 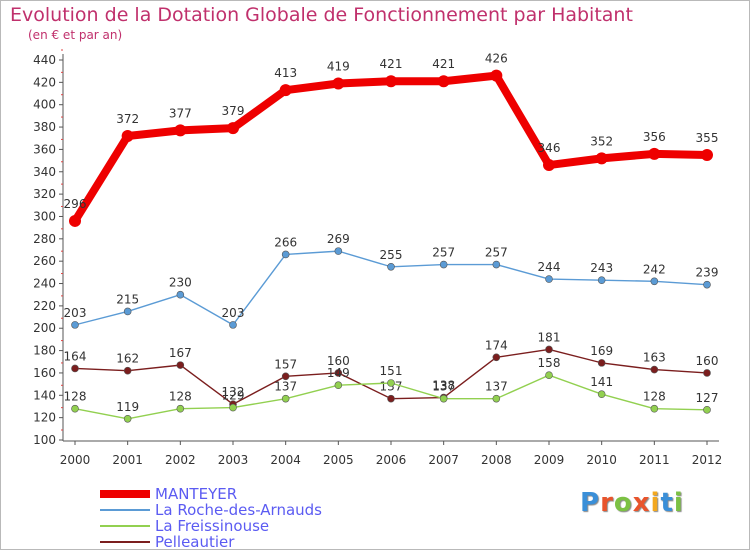 What do you see at coordinates (443, 460) in the screenshot?
I see `x-tick-label: 2007` at bounding box center [443, 460].